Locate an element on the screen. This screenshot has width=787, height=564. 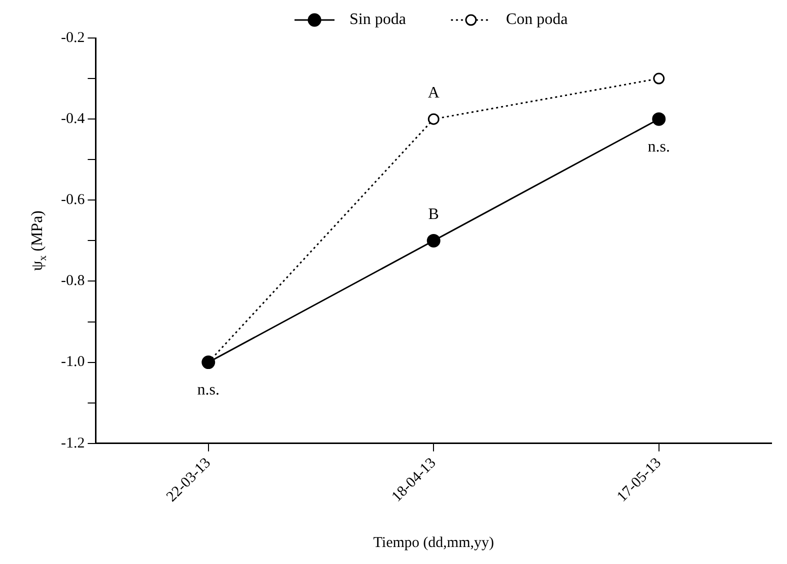
y-tick-label: -1.0 is located at coordinates (72, 362).